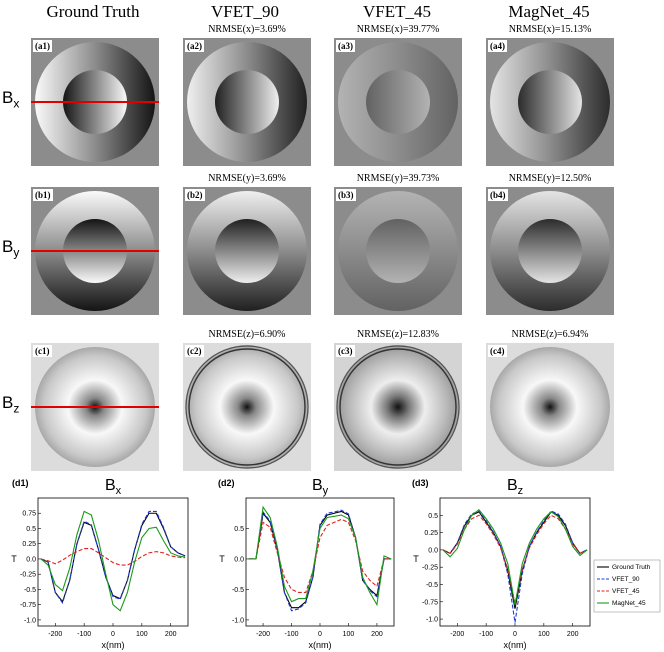 This screenshot has width=664, height=652. Describe the element at coordinates (515, 560) in the screenshot. I see `series-line-ground-truth` at that location.